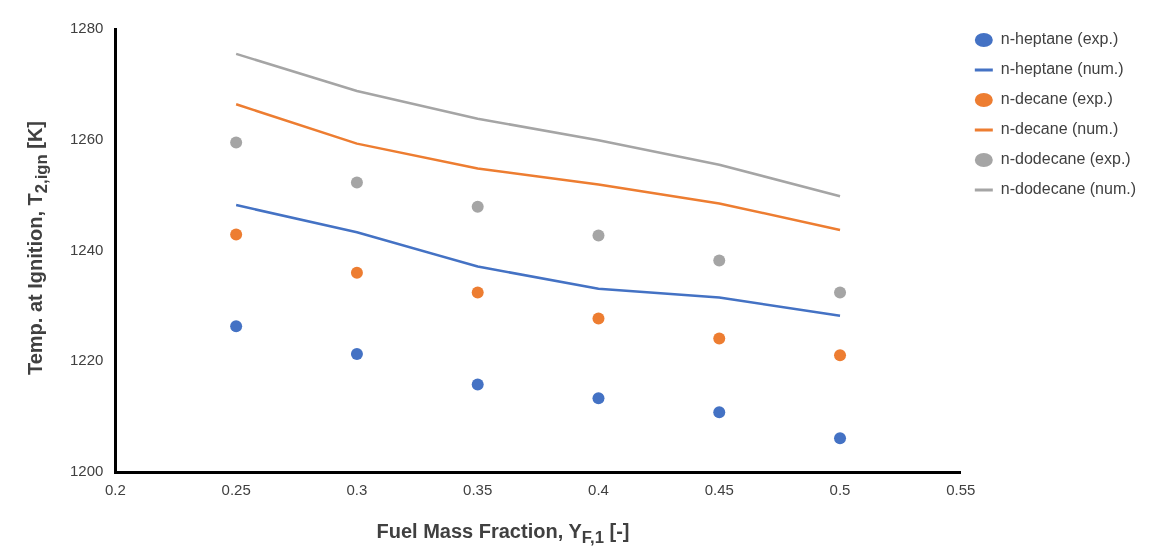 This screenshot has height=558, width=1164. I want to click on legend-label: n-heptane (num.), so click(1062, 69).